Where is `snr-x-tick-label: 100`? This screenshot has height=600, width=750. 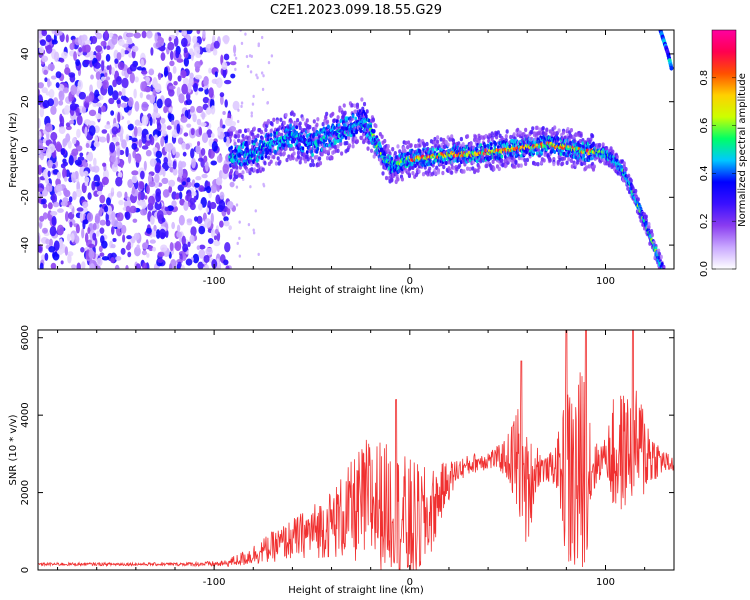
snr-x-tick-label: 100 is located at coordinates (605, 582).